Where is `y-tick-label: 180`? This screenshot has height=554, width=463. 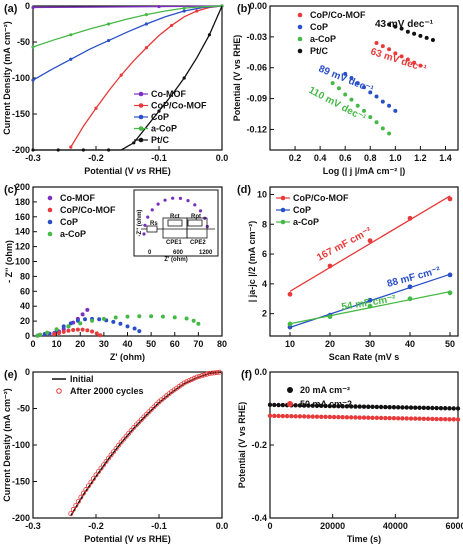
y-tick-label: 180 is located at coordinates (22, 202).